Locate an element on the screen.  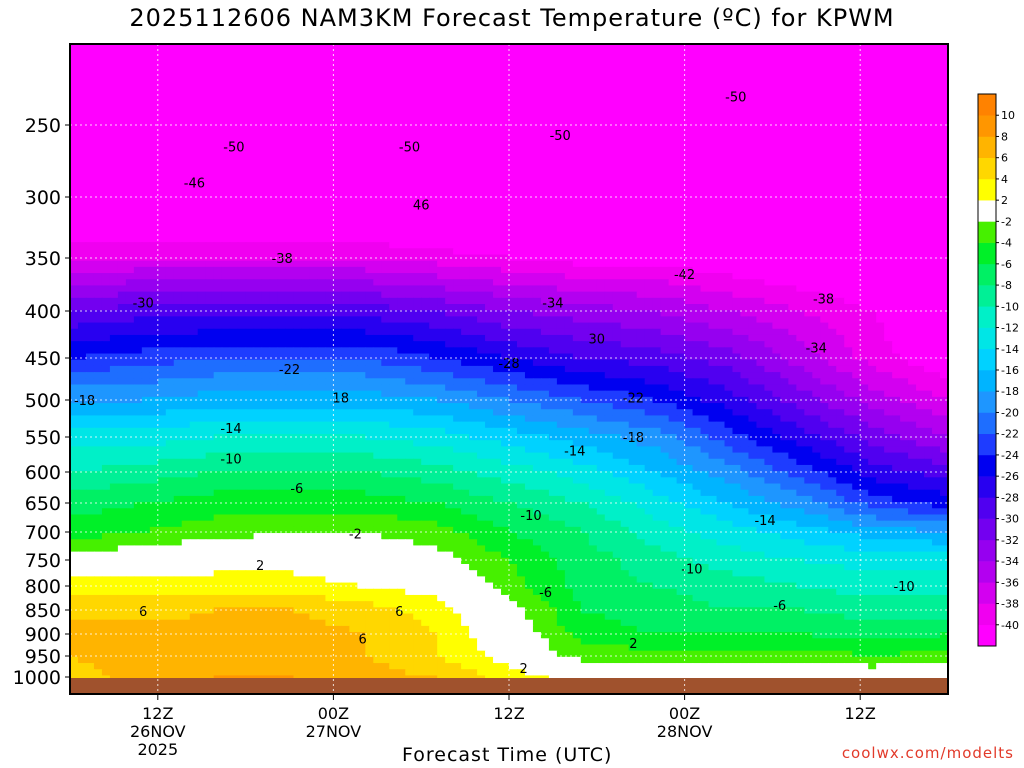
y-tick-label: 850 is located at coordinates (43, 611).